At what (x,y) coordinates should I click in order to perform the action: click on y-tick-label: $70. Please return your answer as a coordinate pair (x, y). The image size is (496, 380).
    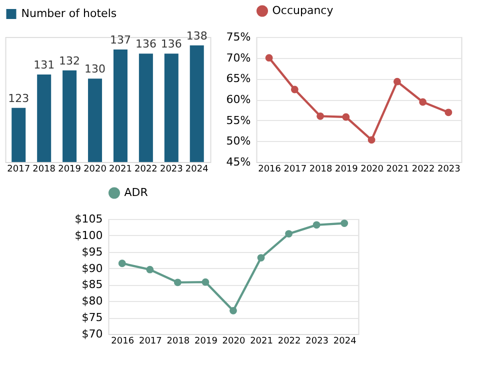
    Looking at the image, I should click on (92, 334).